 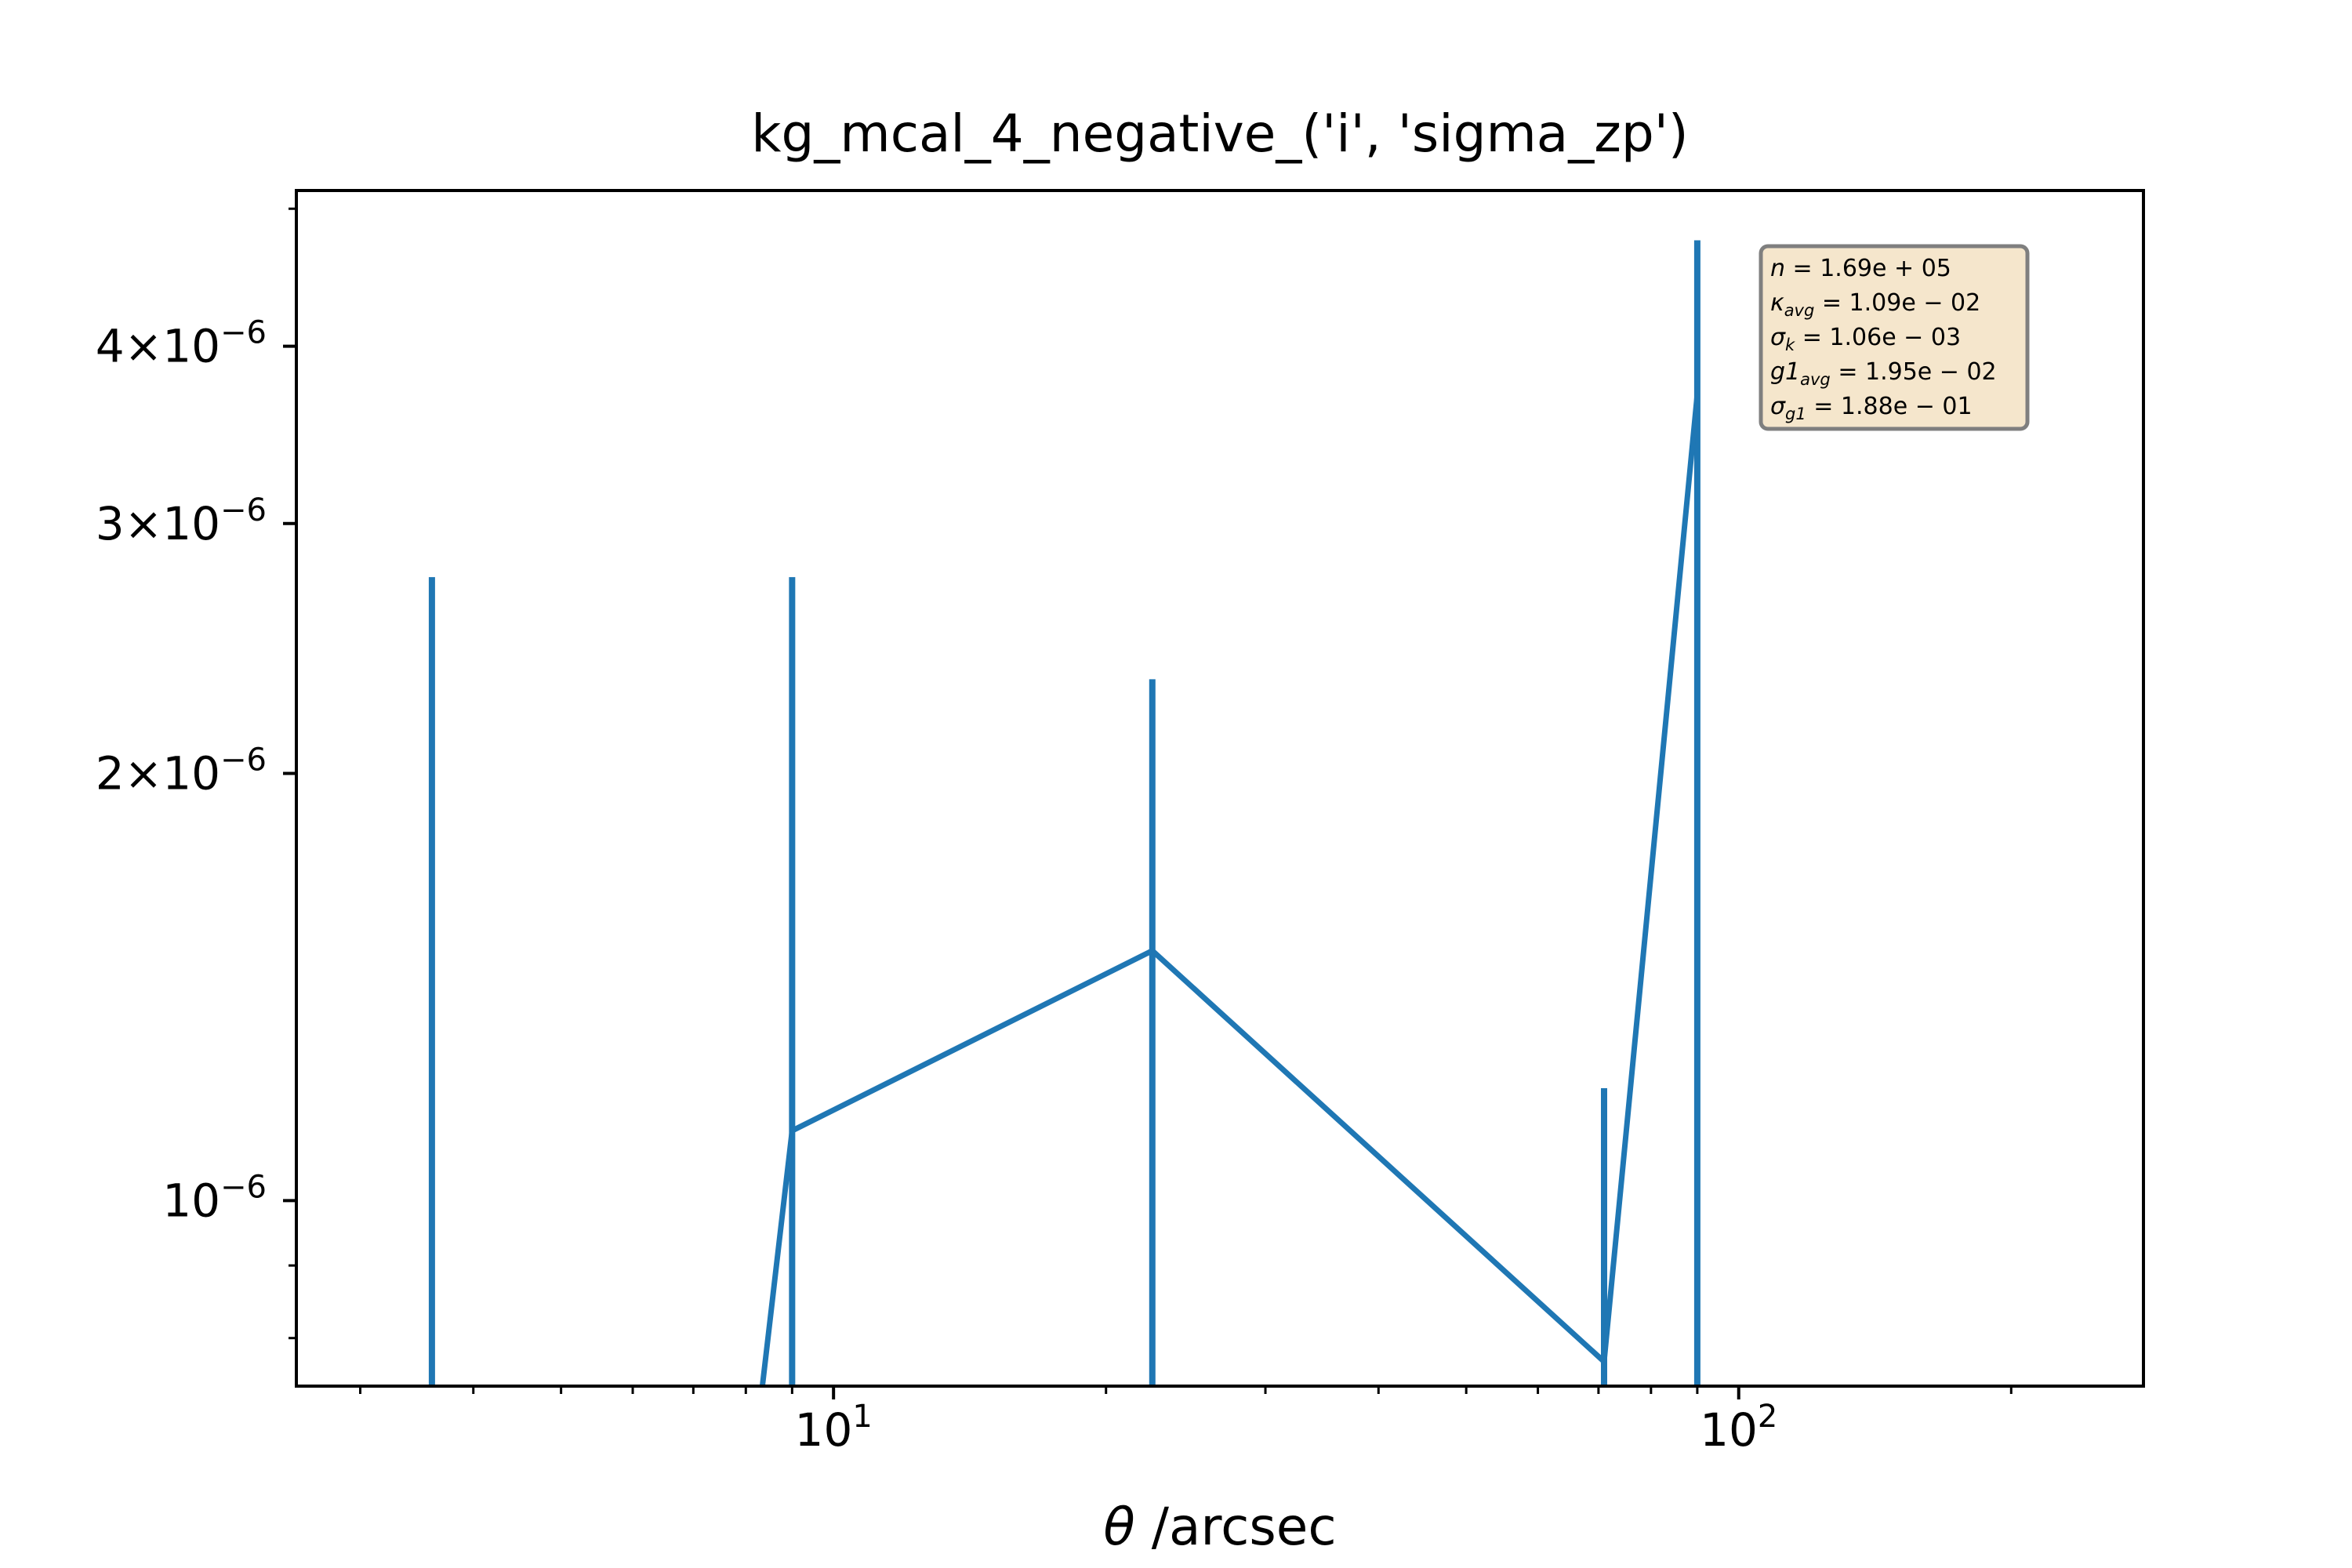 What do you see at coordinates (1884, 373) in the screenshot?
I see `stats-line-3: g1avg = 1.95e − 02` at bounding box center [1884, 373].